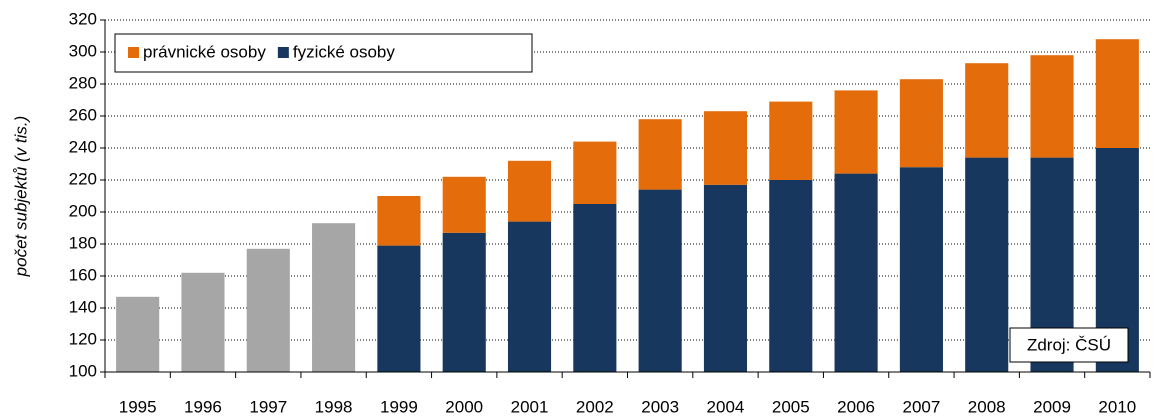 The image size is (1168, 416). What do you see at coordinates (791, 406) in the screenshot?
I see `x-tick-label: 2005` at bounding box center [791, 406].